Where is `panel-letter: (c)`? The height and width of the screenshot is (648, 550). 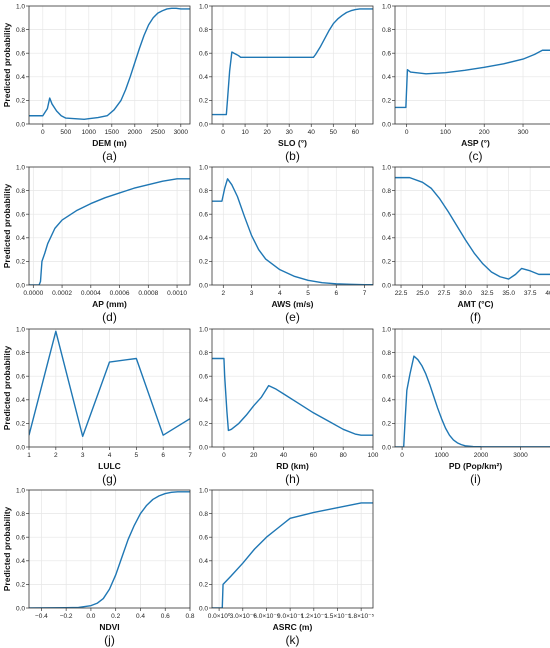 panel-letter: (c) is located at coordinates (476, 156).